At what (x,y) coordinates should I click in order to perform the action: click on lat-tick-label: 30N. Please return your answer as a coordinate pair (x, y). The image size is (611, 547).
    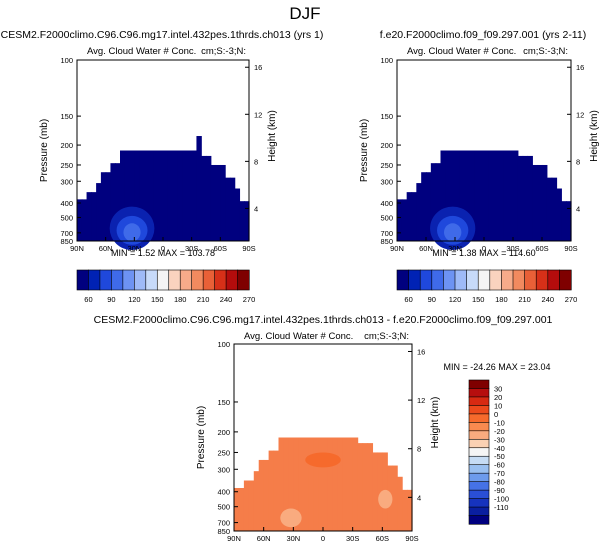
    Looking at the image, I should click on (455, 248).